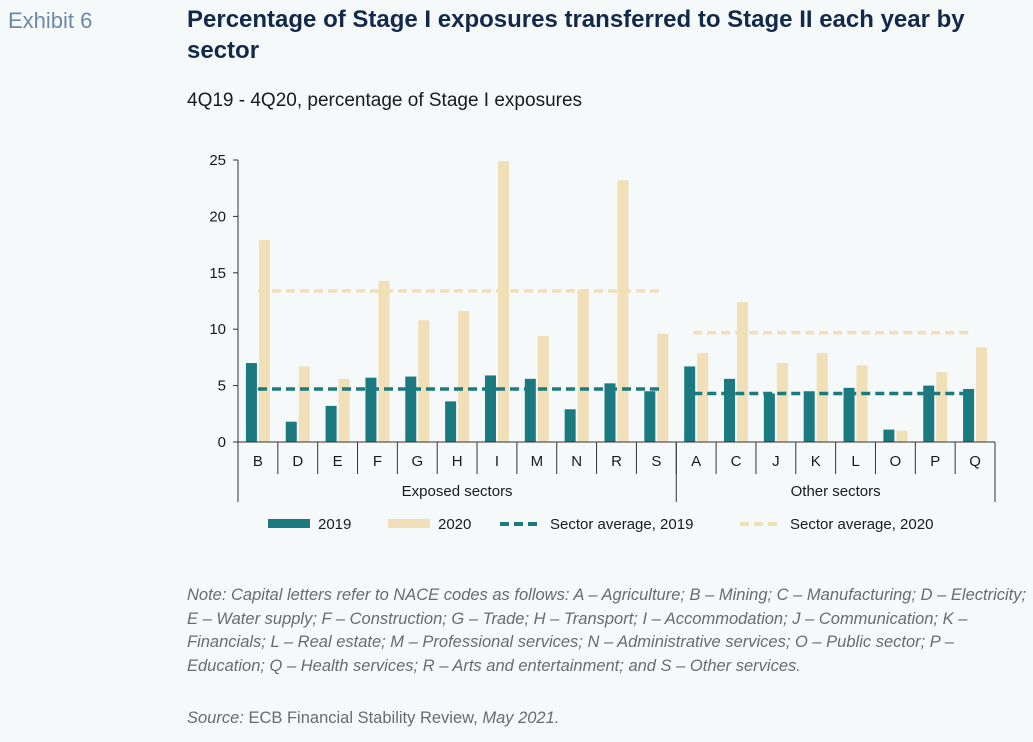 The width and height of the screenshot is (1033, 742). I want to click on source-label: Source:, so click(215, 718).